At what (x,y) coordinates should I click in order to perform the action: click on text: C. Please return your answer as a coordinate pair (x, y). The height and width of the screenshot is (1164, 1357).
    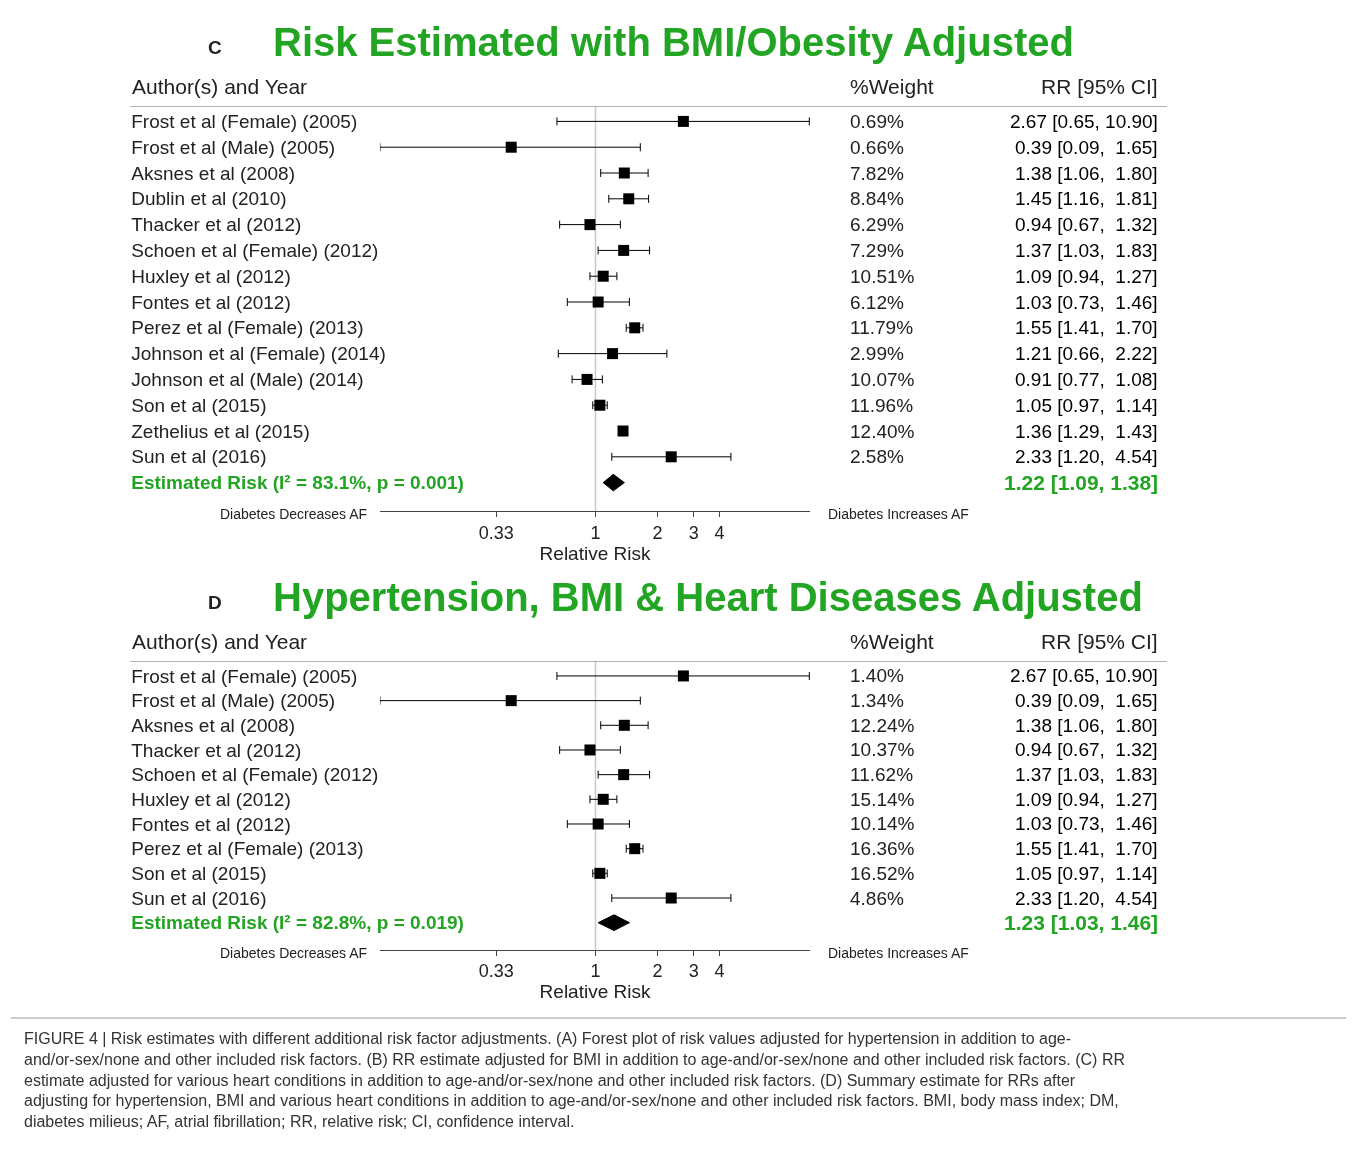
    Looking at the image, I should click on (215, 47).